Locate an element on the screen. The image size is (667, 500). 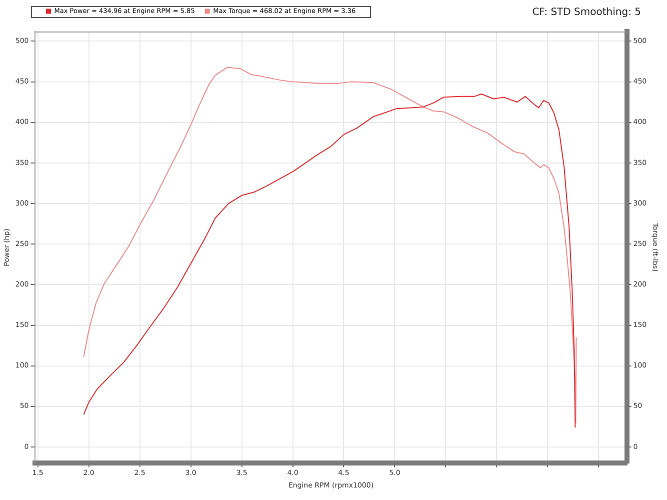
text: CF: STD Smoothing: 5 is located at coordinates (586, 12).